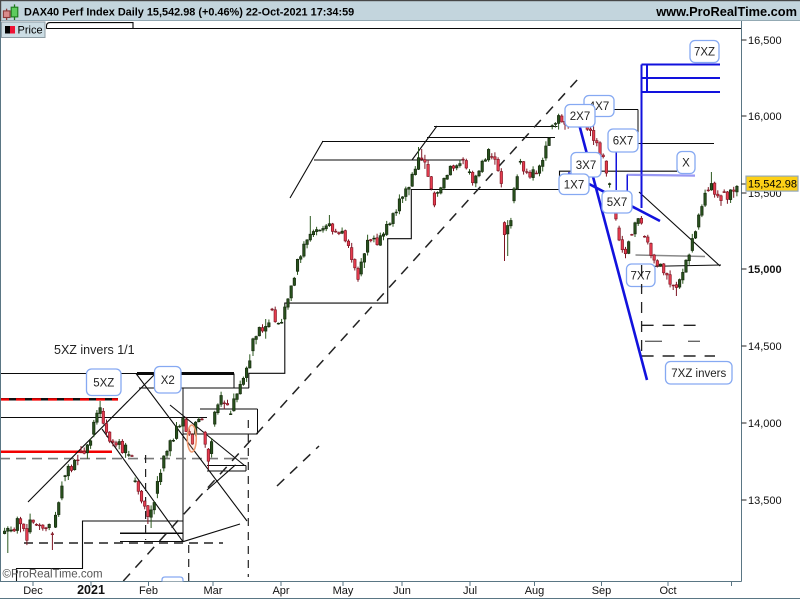  I want to click on svg-text: 7X7, so click(641, 276).